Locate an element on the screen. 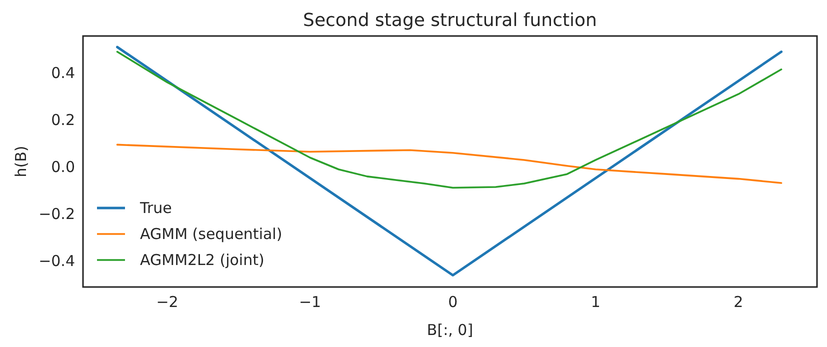  x-tick-label: 0 is located at coordinates (453, 302).